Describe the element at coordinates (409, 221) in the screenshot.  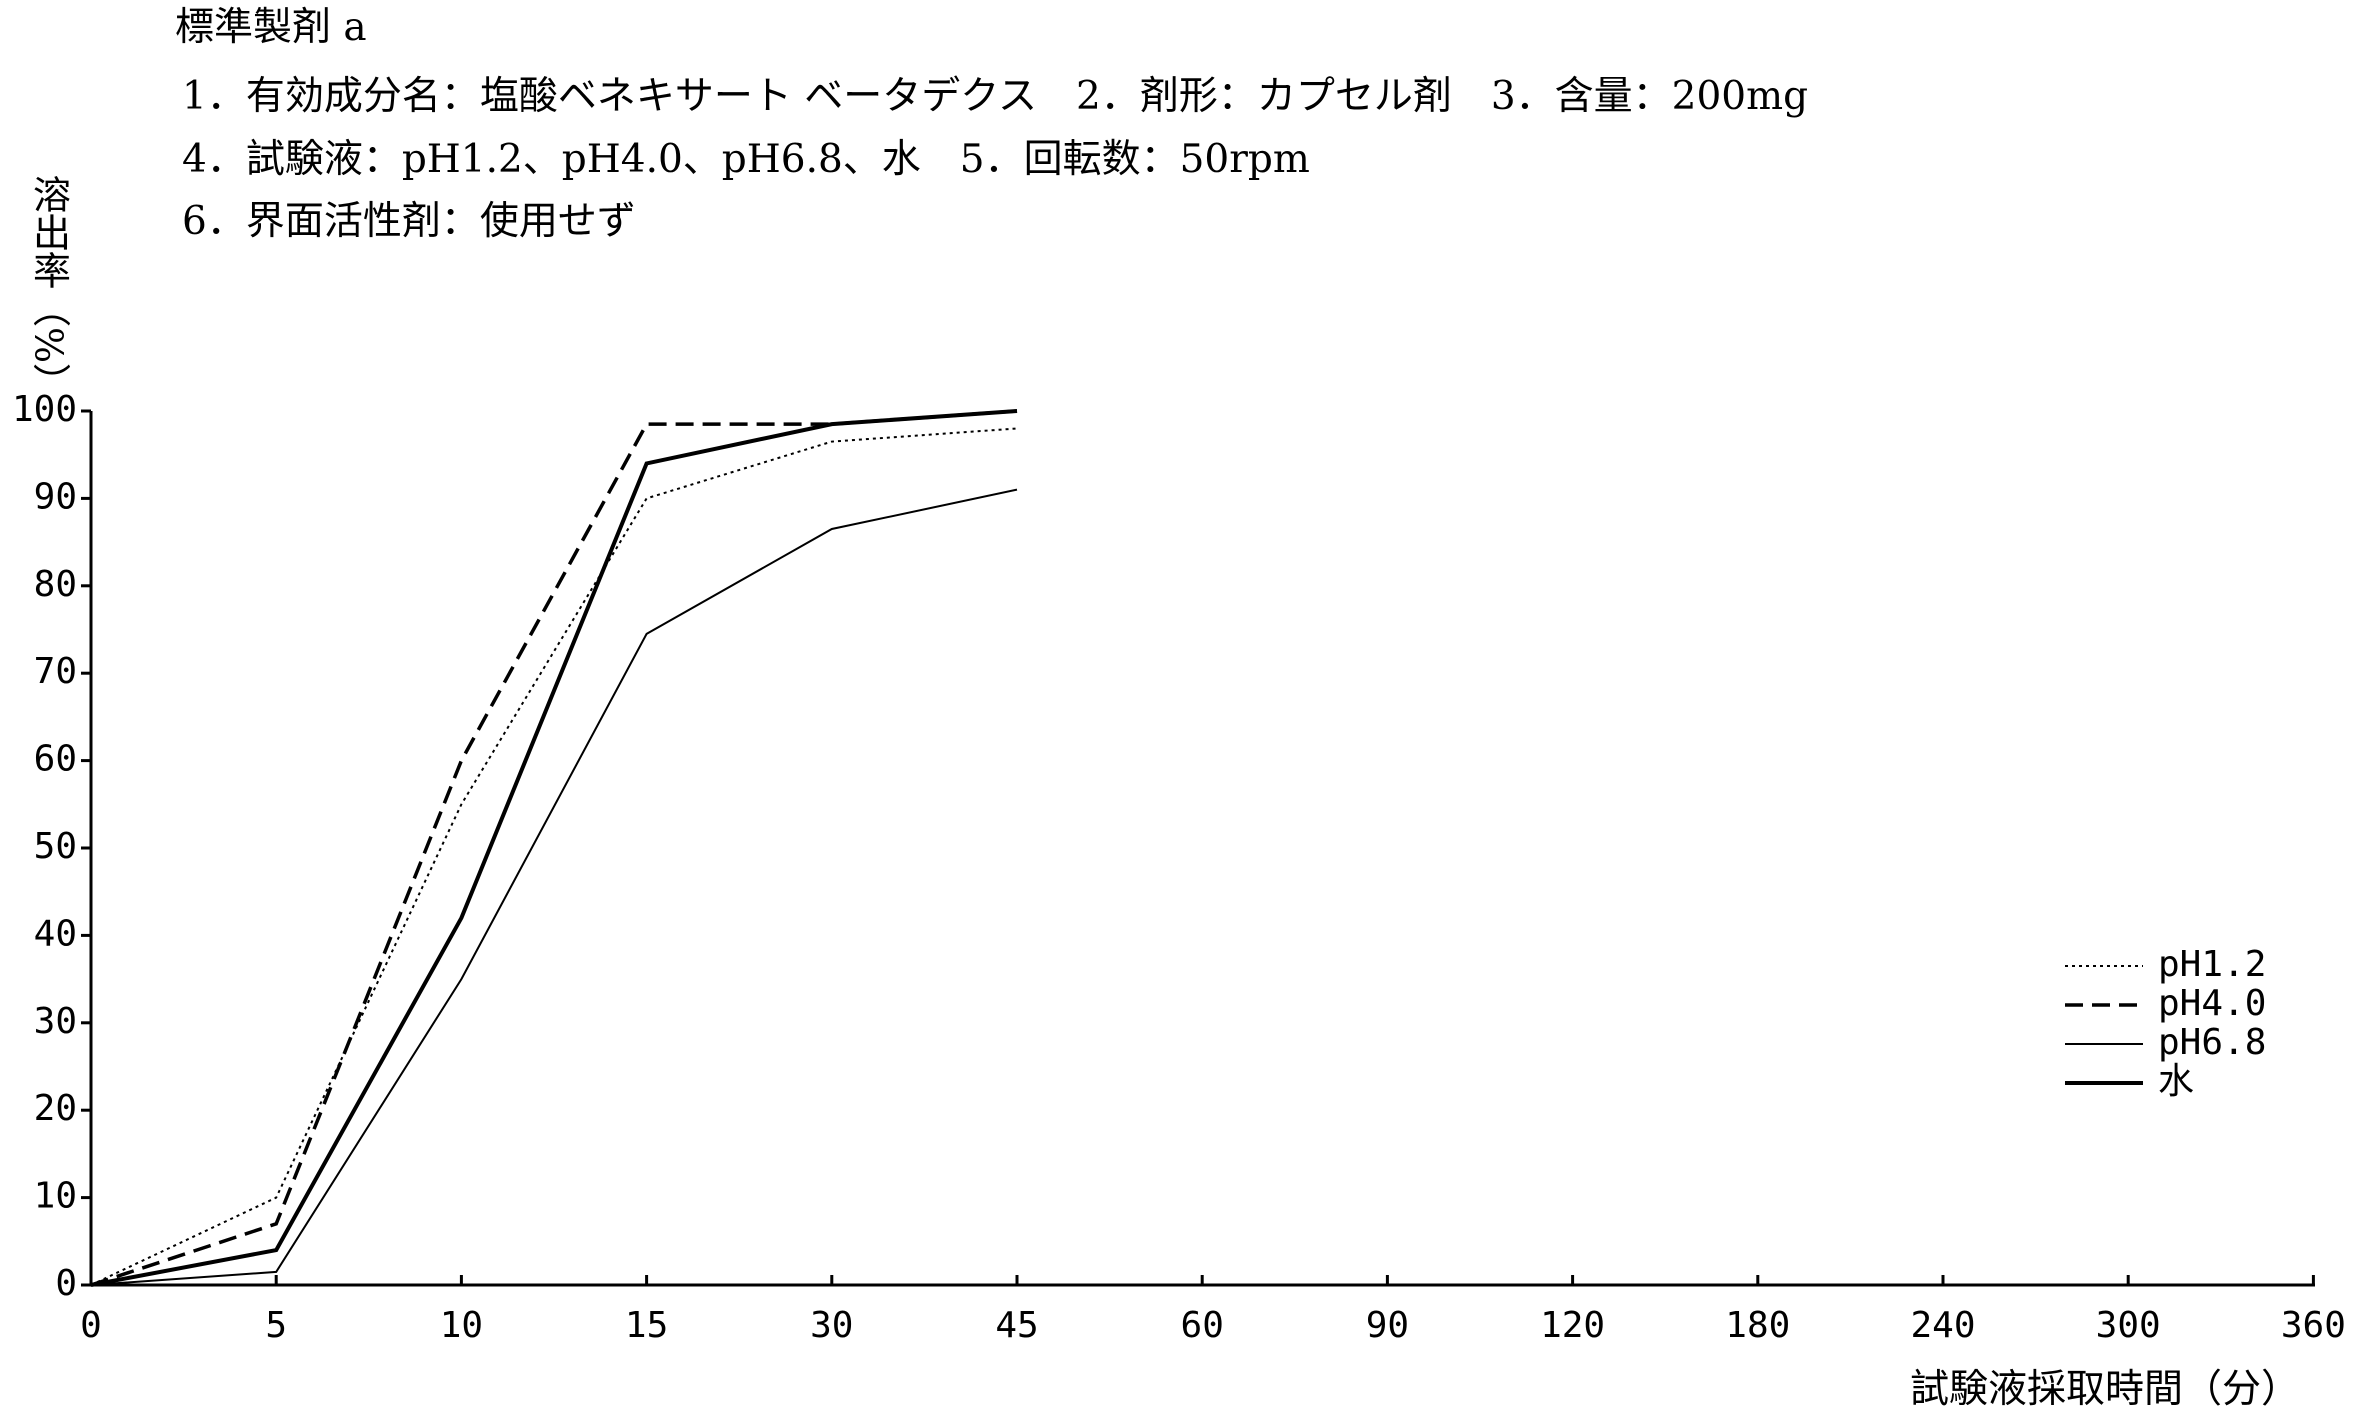
I see `subtitle-line: 6．界面活性剤：使用せず` at that location.